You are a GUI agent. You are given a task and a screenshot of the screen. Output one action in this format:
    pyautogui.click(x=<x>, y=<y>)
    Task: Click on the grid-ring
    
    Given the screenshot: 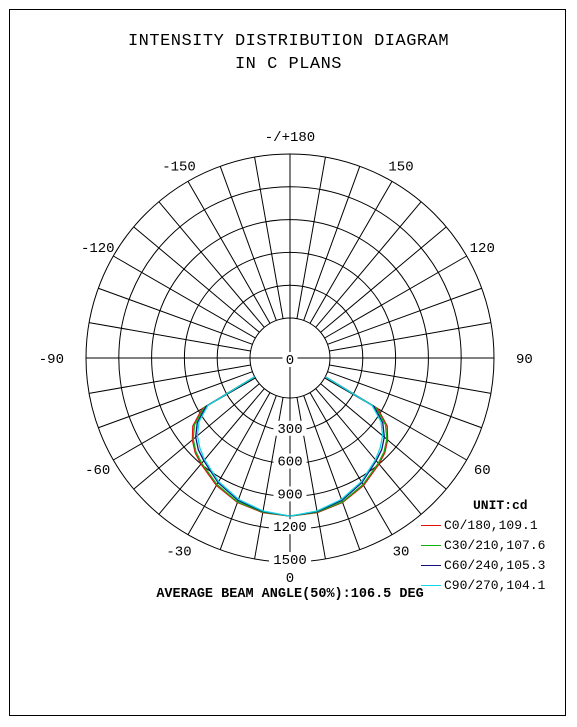 What is the action you would take?
    pyautogui.click(x=290, y=358)
    